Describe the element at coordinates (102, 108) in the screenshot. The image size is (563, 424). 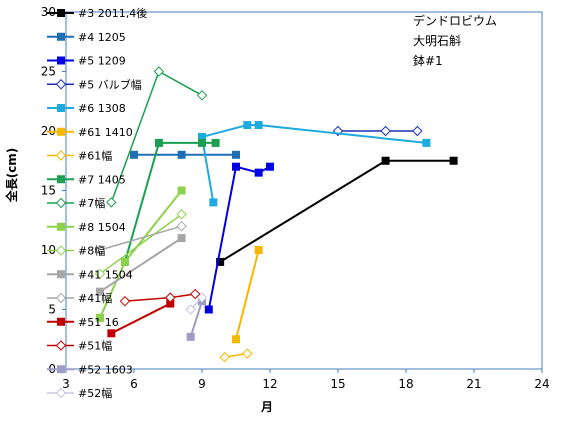
I see `legend-label: #6 1308` at that location.